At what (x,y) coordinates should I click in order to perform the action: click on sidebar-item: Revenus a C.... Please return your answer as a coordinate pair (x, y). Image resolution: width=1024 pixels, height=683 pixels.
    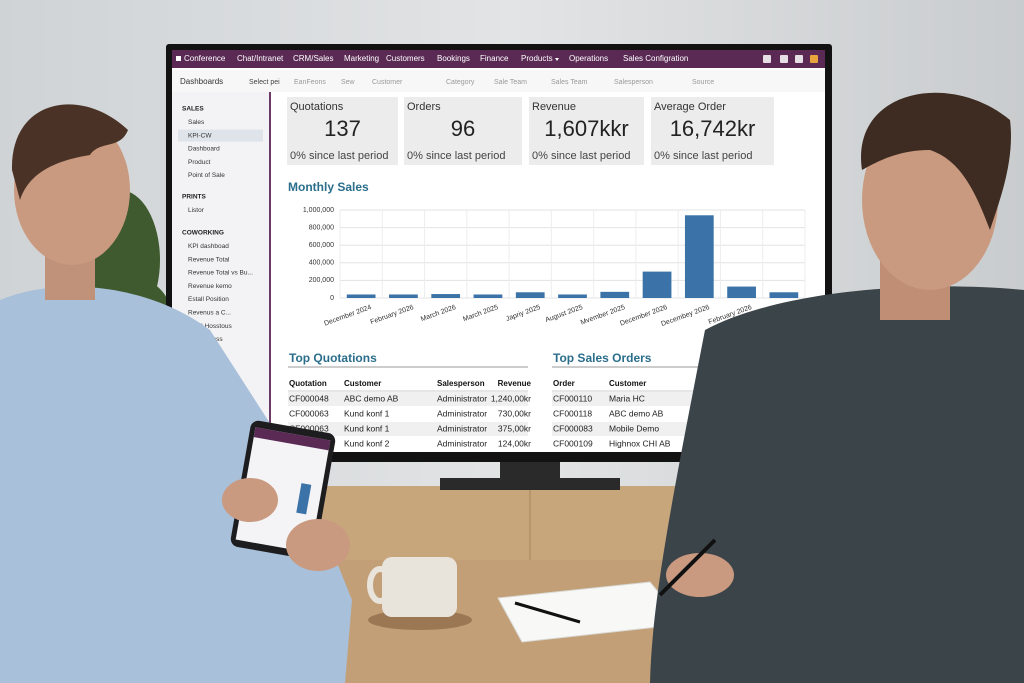
    Looking at the image, I should click on (209, 313).